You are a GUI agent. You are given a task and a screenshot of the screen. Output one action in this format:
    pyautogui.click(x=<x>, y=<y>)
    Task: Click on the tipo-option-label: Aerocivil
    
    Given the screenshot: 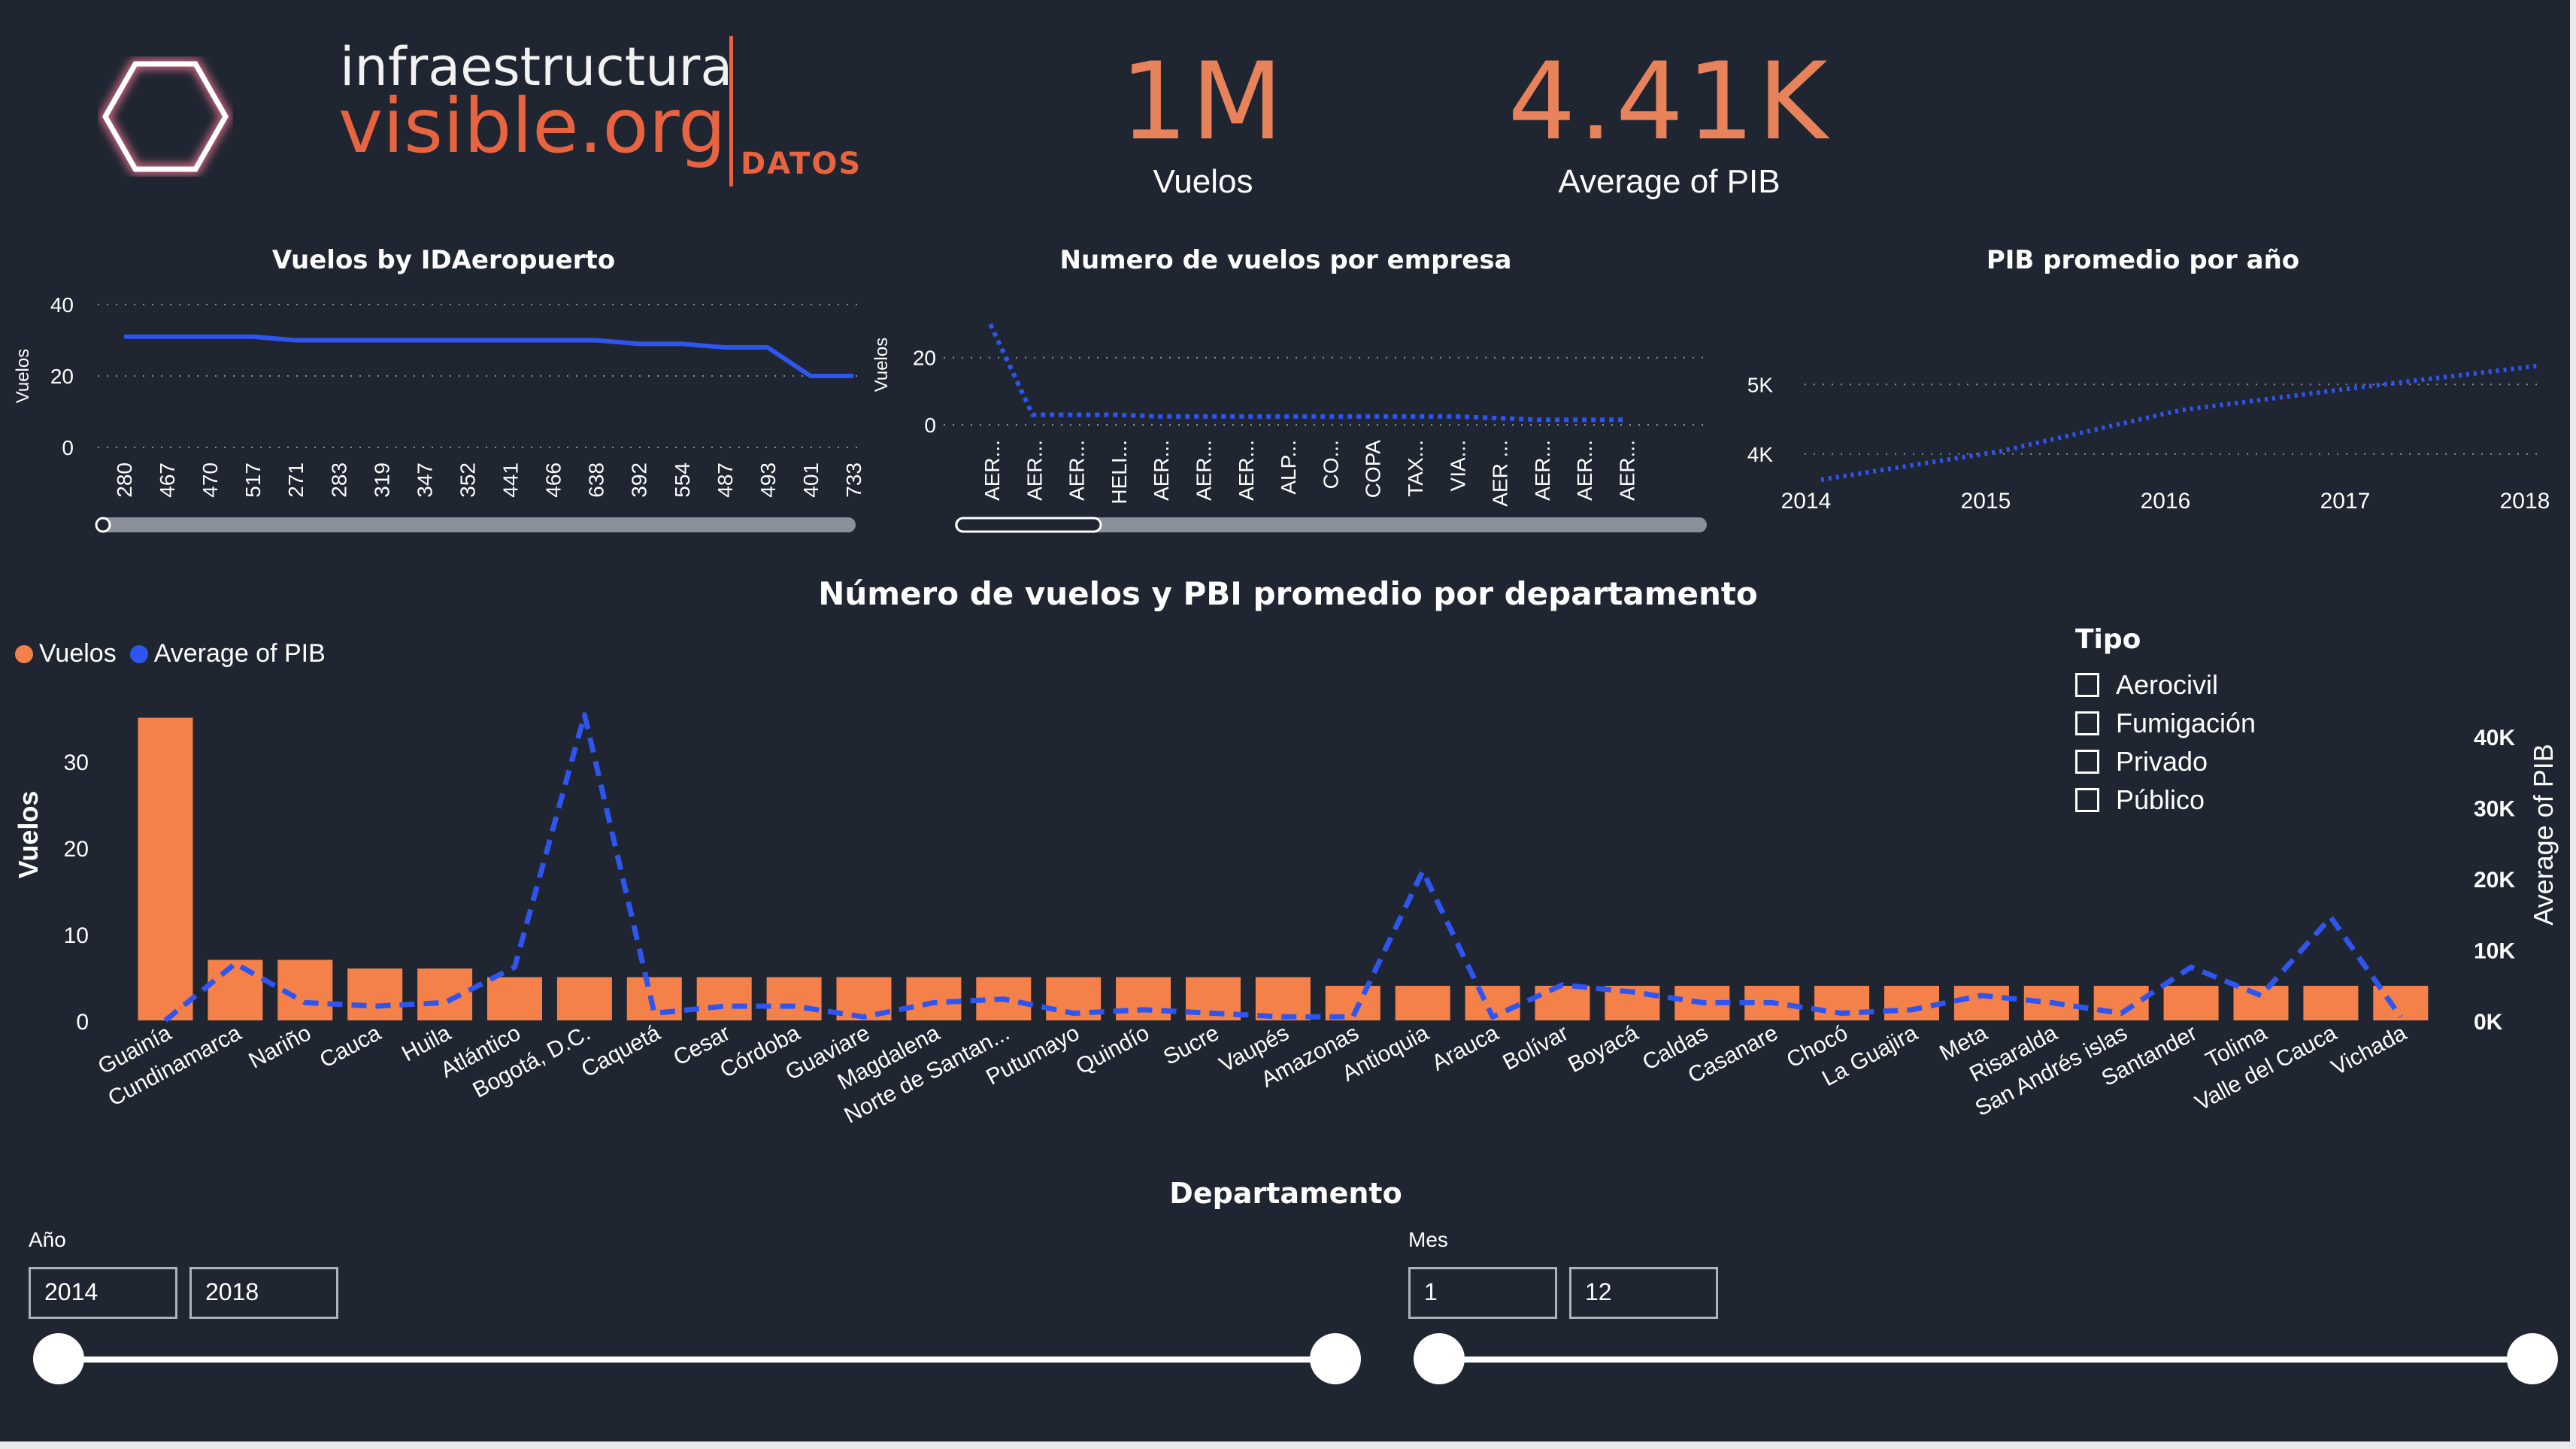 What is the action you would take?
    pyautogui.click(x=2167, y=684)
    